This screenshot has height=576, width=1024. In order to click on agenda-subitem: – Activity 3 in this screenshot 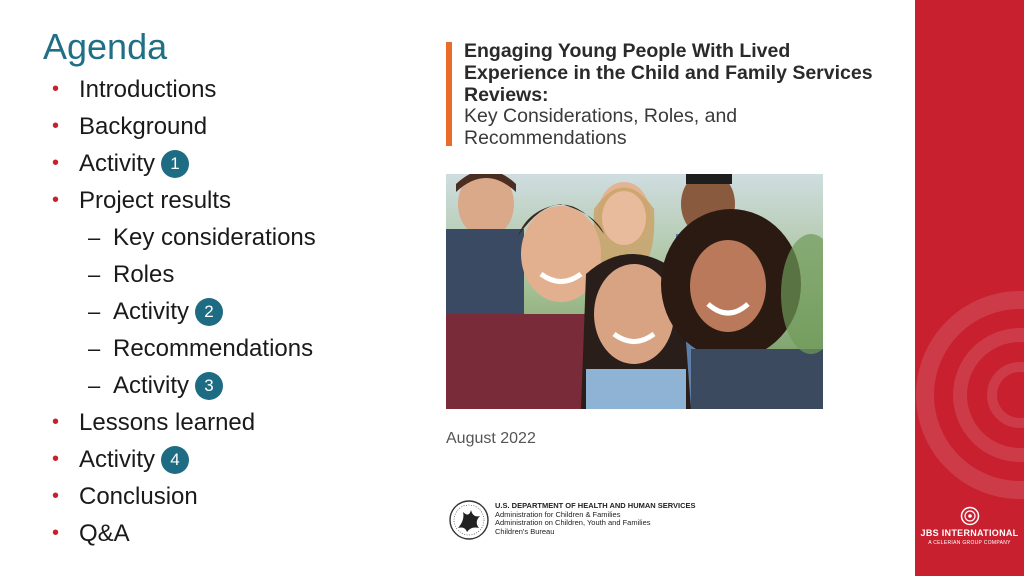, I will do `click(156, 385)`.